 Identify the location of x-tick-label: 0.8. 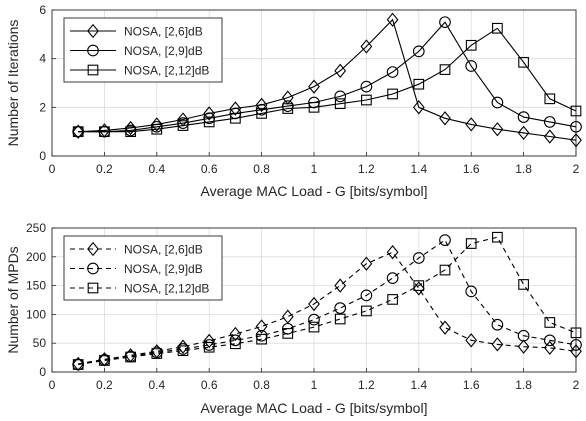
(261, 385).